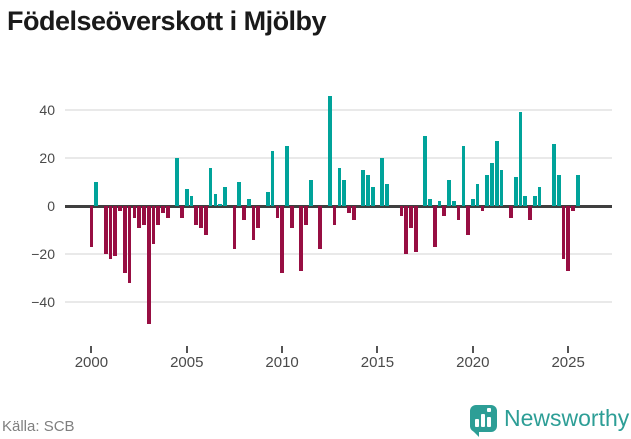 The image size is (631, 439). What do you see at coordinates (201, 217) in the screenshot?
I see `bar-negative-q23` at bounding box center [201, 217].